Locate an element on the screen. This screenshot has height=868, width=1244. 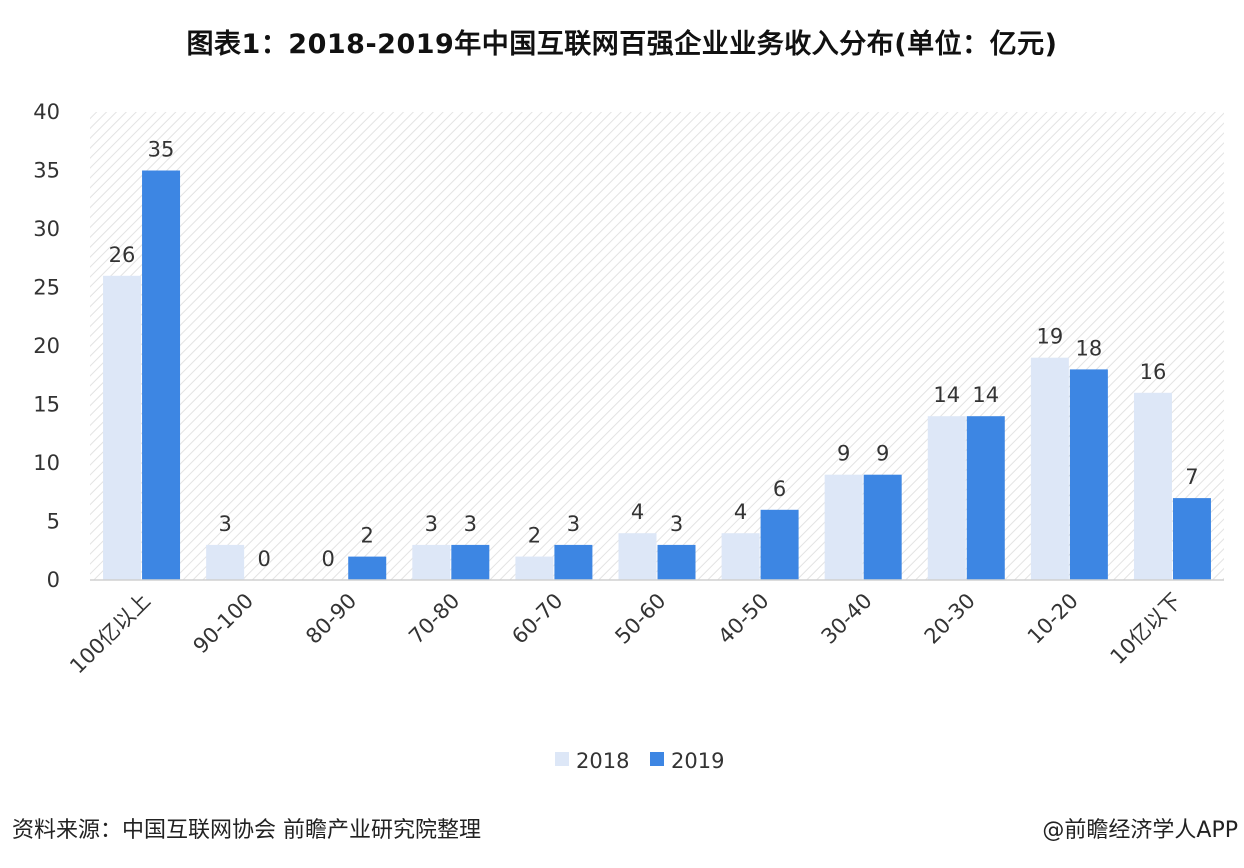
data-label-2019-8: 14 is located at coordinates (985, 395).